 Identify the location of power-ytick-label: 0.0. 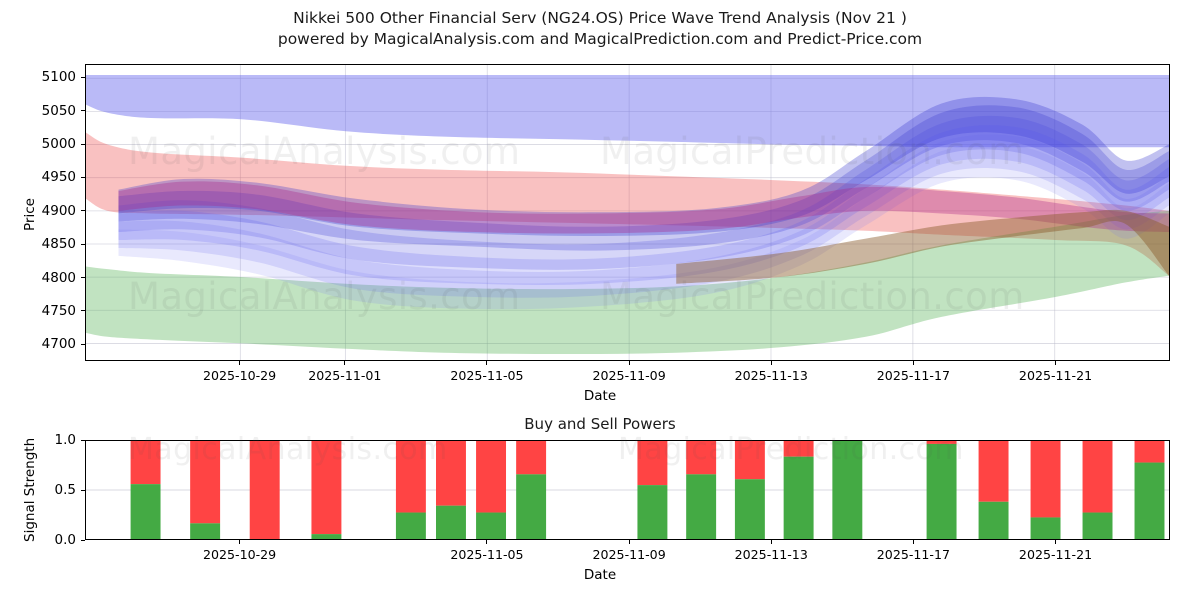
(65, 540).